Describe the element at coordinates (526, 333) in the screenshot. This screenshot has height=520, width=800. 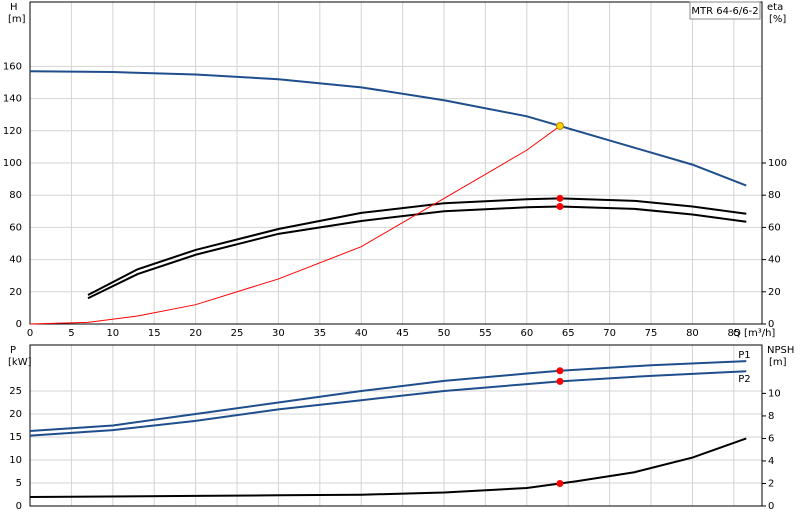
I see `x-tick-label: 60` at that location.